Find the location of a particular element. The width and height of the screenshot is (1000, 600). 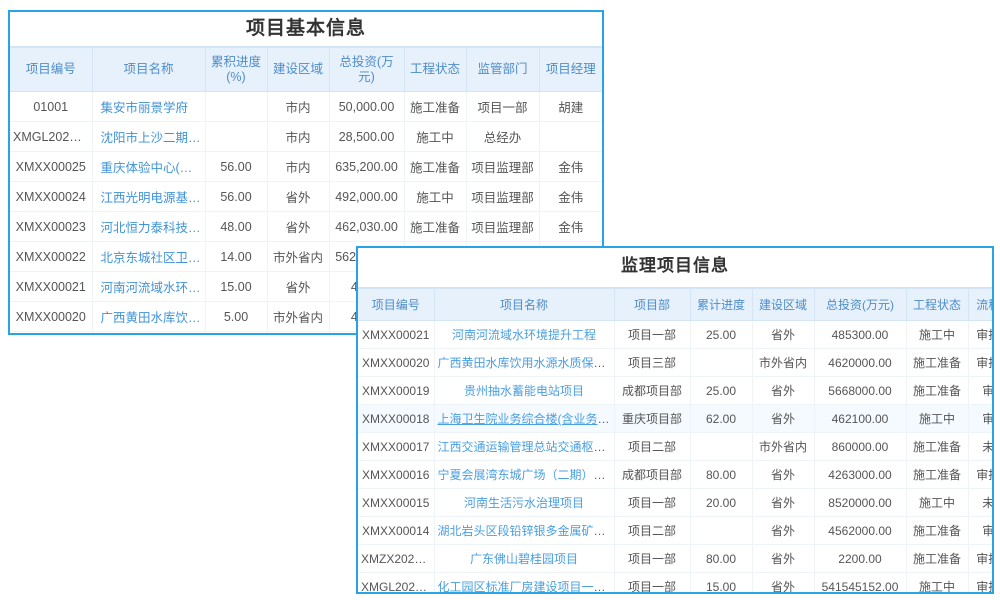

cell-investment: 541545152.00 is located at coordinates (860, 582).